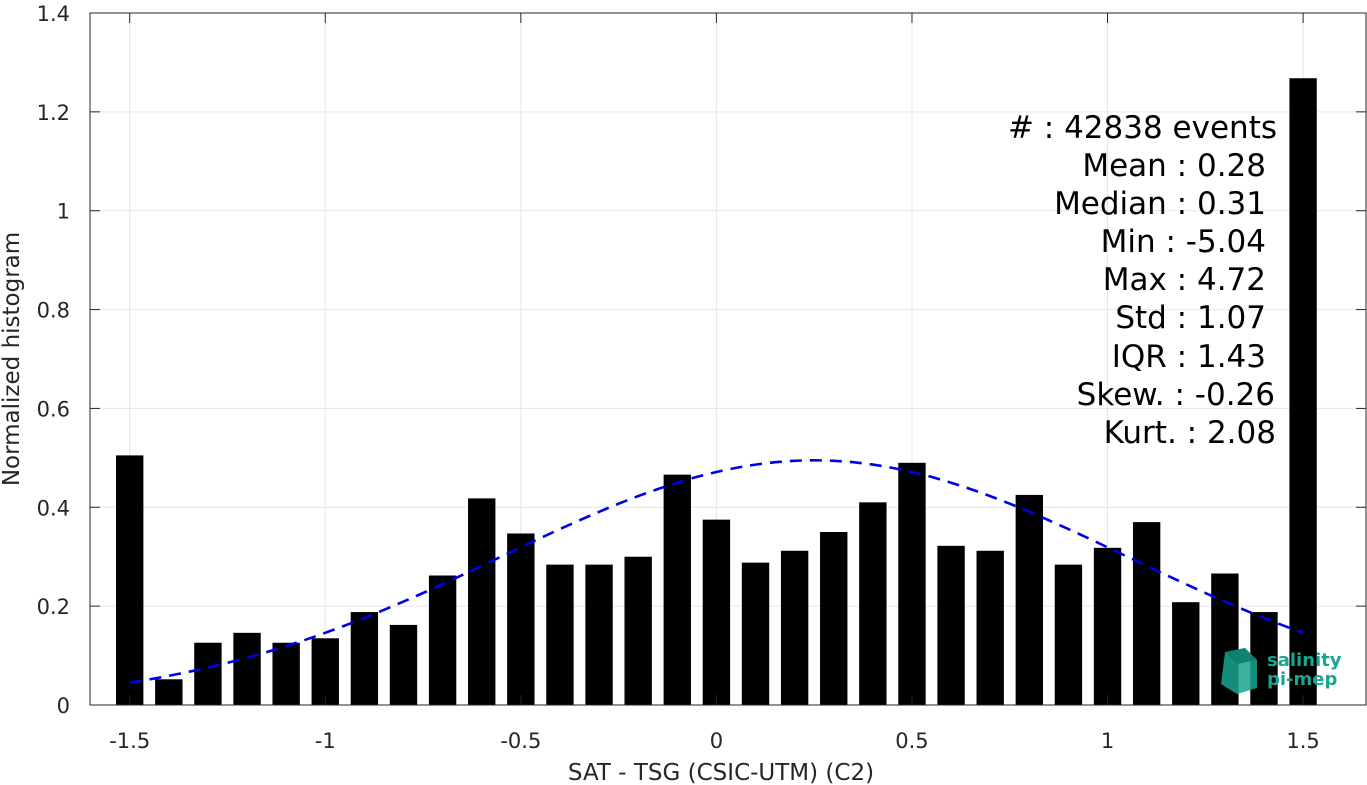 The image size is (1367, 785). Describe the element at coordinates (1183, 242) in the screenshot. I see `stat-line-3: Min : -5.04` at that location.